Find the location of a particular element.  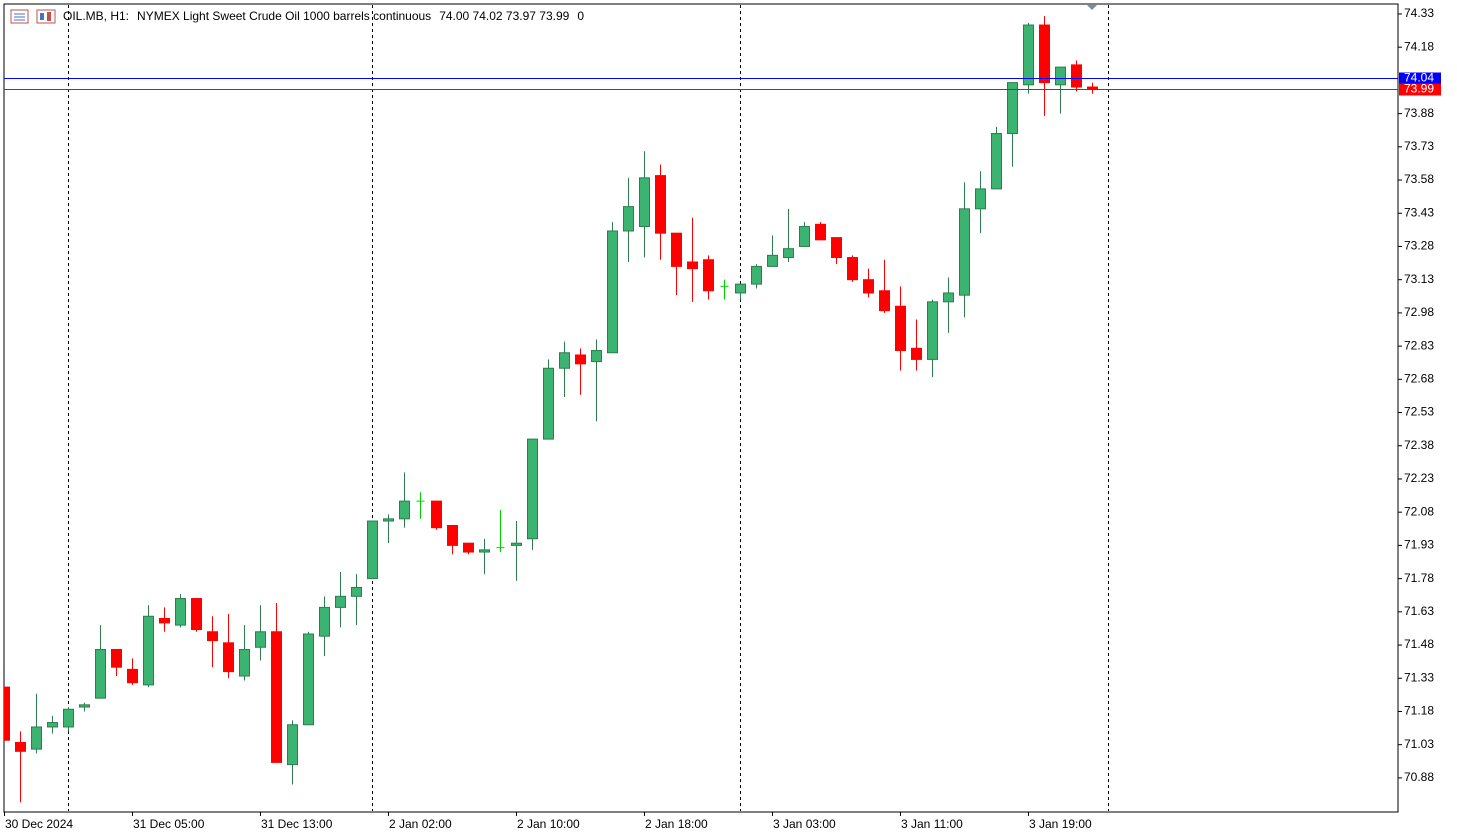

price-label-box is located at coordinates (1420, 89).